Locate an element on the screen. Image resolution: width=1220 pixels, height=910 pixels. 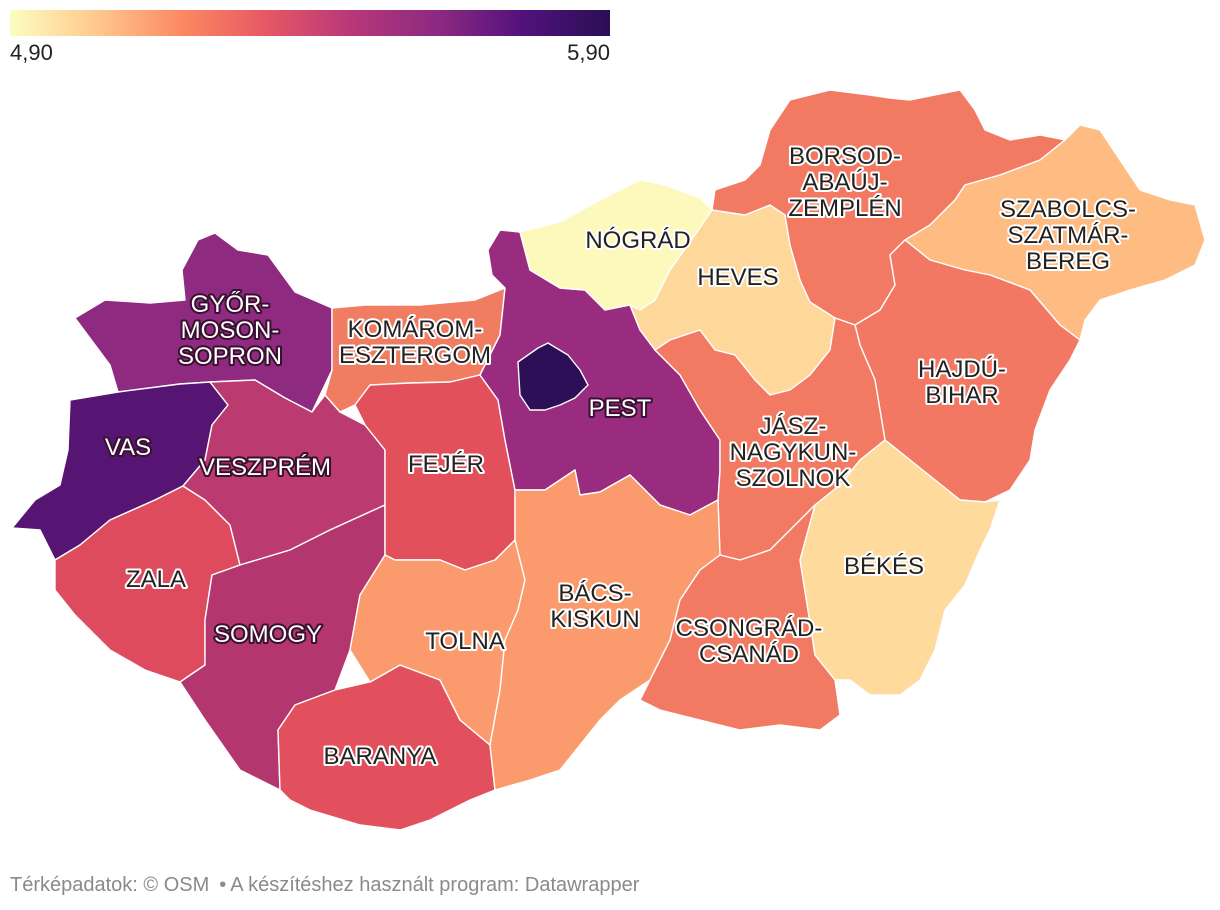
county-label-bacs: BÁCS- is located at coordinates (594, 593).